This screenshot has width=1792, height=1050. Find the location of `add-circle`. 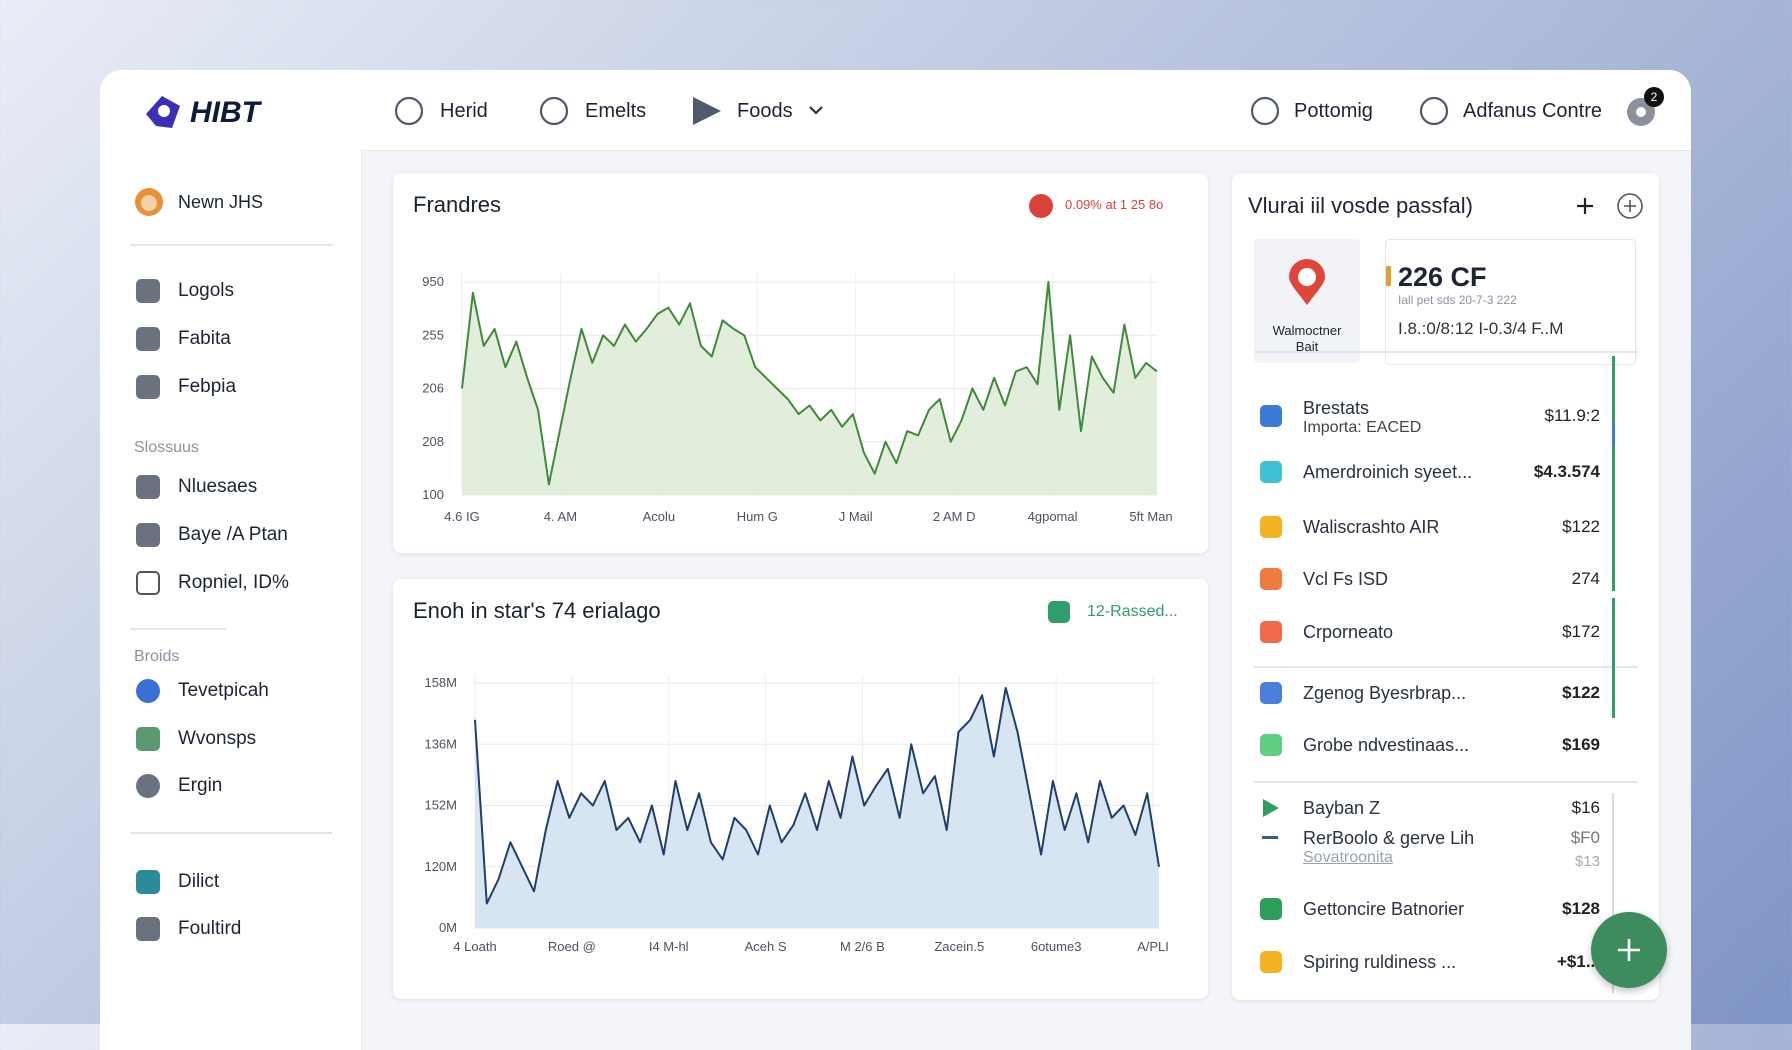

add-circle is located at coordinates (1630, 206).